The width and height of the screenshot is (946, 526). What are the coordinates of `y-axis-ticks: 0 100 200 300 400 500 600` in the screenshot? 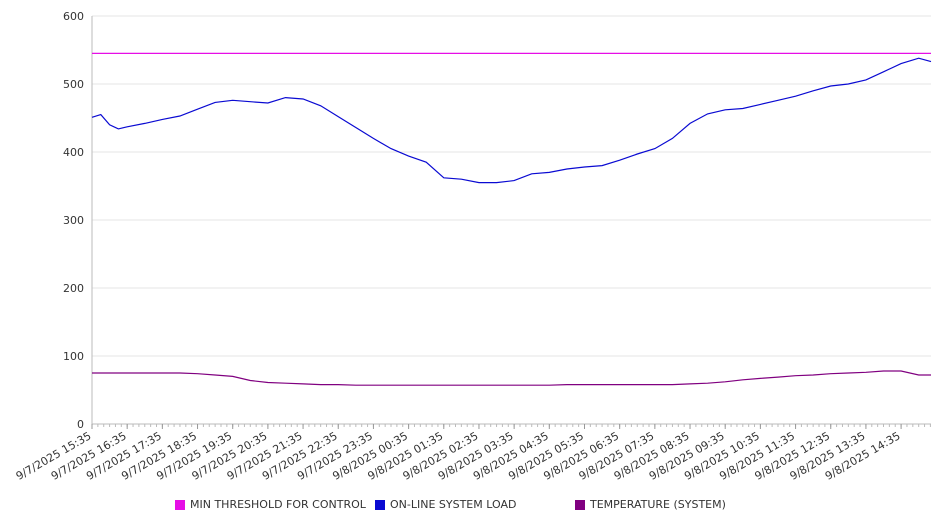 It's located at (73, 220).